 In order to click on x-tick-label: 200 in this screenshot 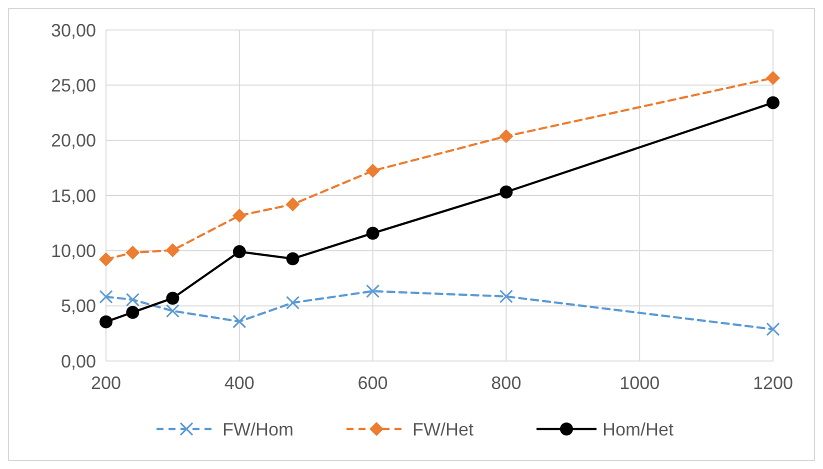, I will do `click(106, 383)`.